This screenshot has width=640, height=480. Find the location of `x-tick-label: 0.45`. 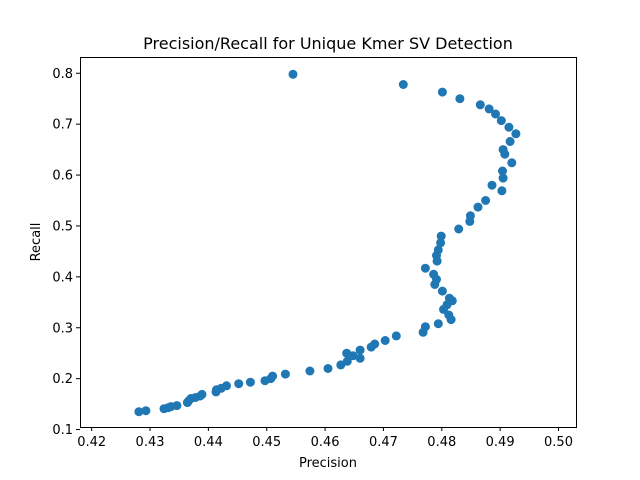

x-tick-label: 0.45 is located at coordinates (266, 442).